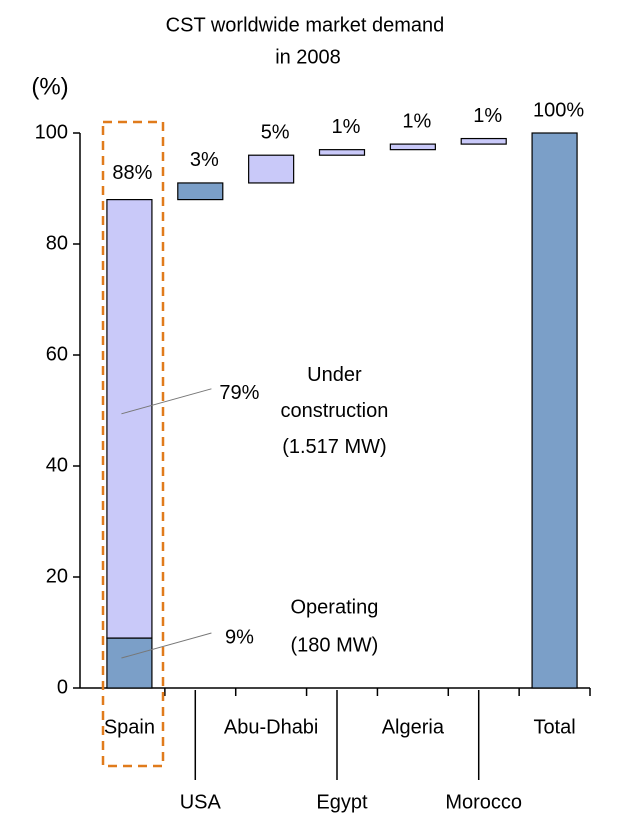  Describe the element at coordinates (239, 637) in the screenshot. I see `value-label: 9%` at that location.